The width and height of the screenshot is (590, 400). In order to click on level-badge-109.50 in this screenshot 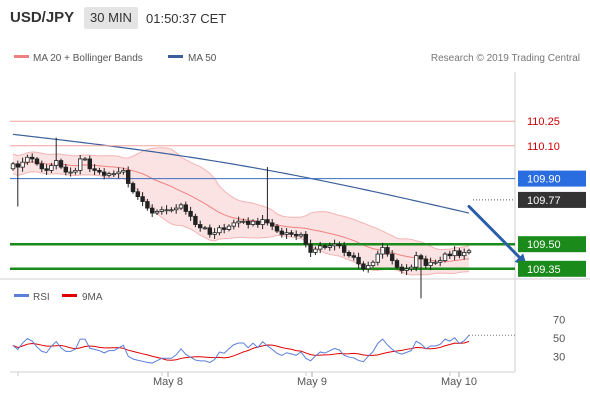, I will do `click(552, 244)`.